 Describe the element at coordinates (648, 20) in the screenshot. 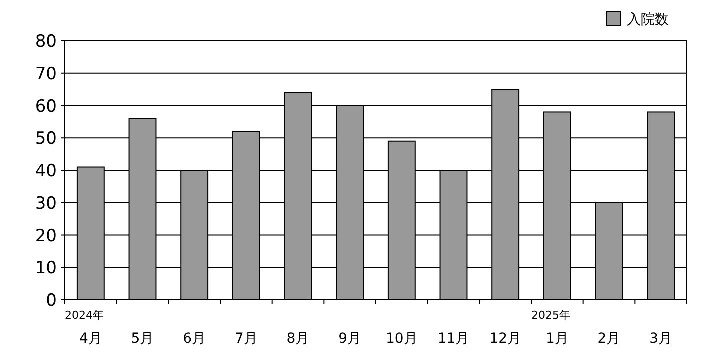

I see `legend-label: 入院数` at that location.